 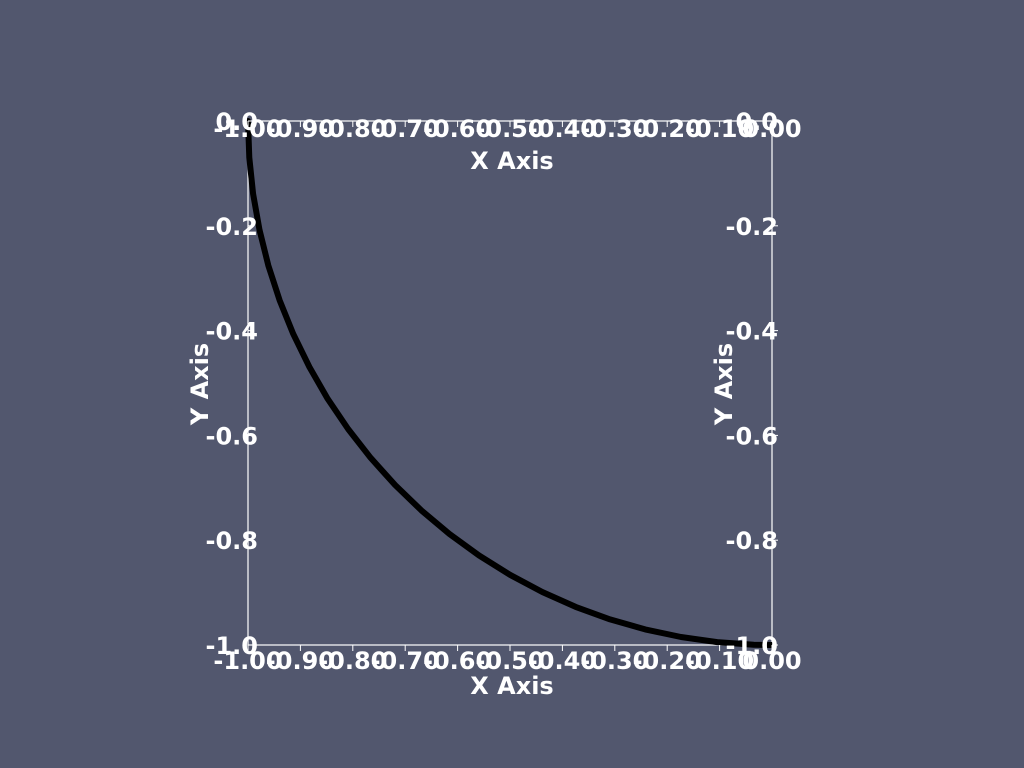 I want to click on right-y-axis-title: Y Axis, so click(x=724, y=384).